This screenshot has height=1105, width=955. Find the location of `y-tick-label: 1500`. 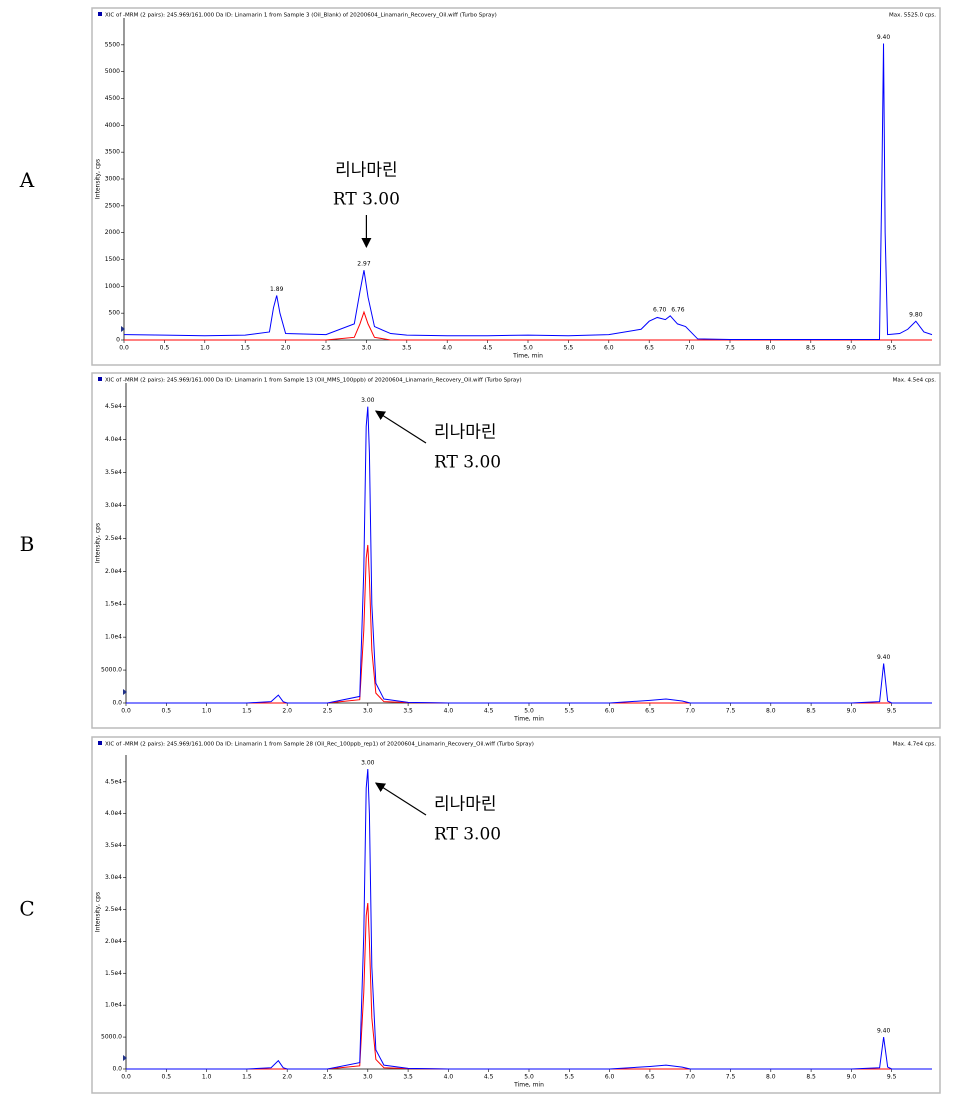

y-tick-label: 1500 is located at coordinates (112, 259).